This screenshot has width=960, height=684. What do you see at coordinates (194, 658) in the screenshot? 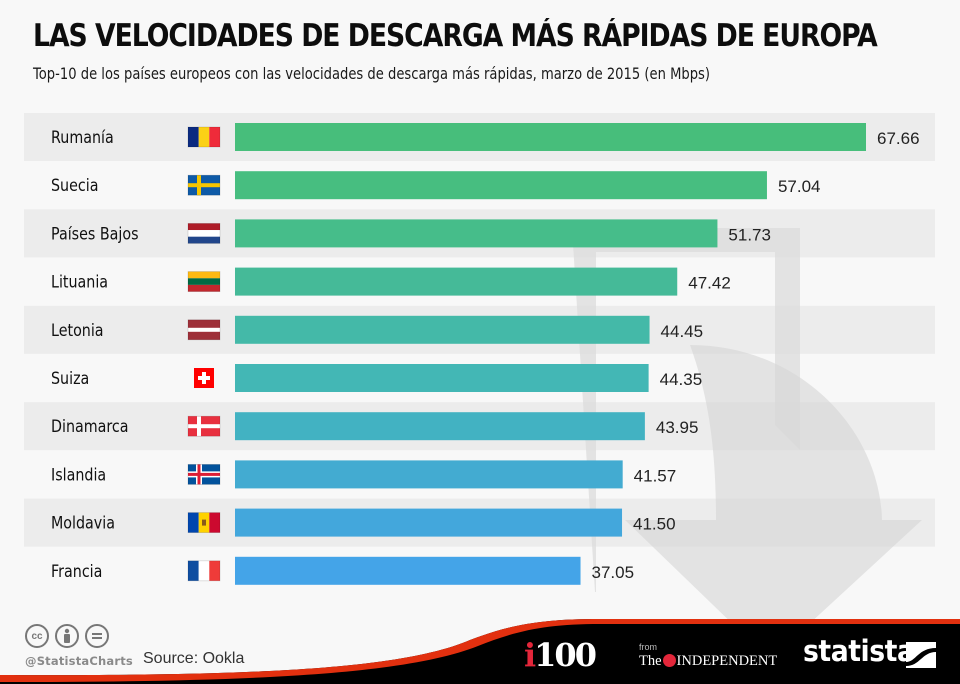
I see `source-label: Source: Ookla` at bounding box center [194, 658].